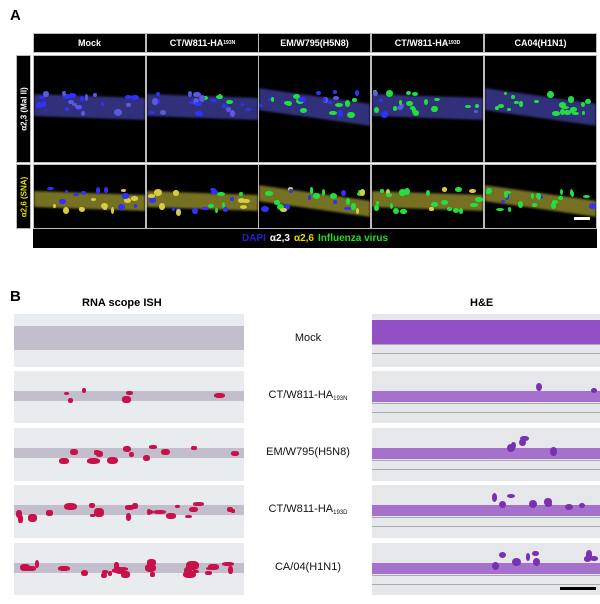  Describe the element at coordinates (15, 296) in the screenshot. I see `panel-b-label: B` at that location.